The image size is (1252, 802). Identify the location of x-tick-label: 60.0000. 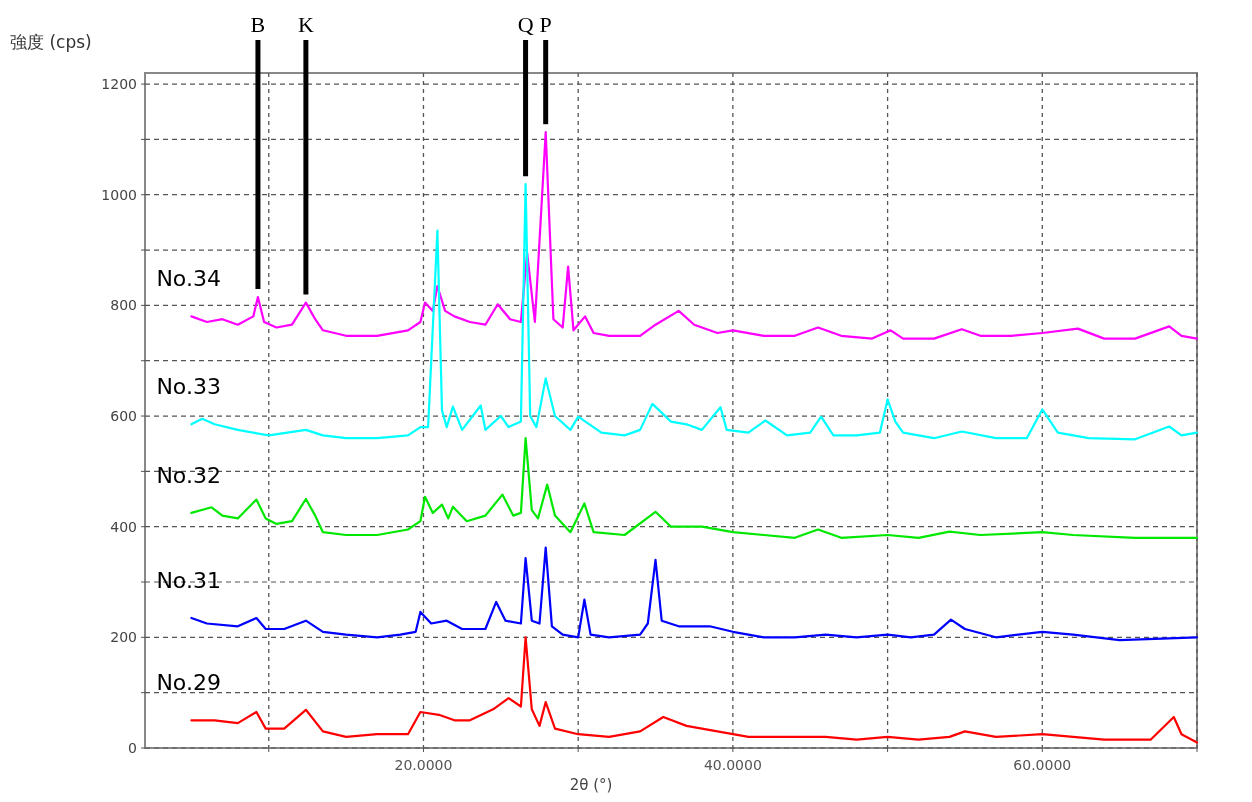
(1042, 765).